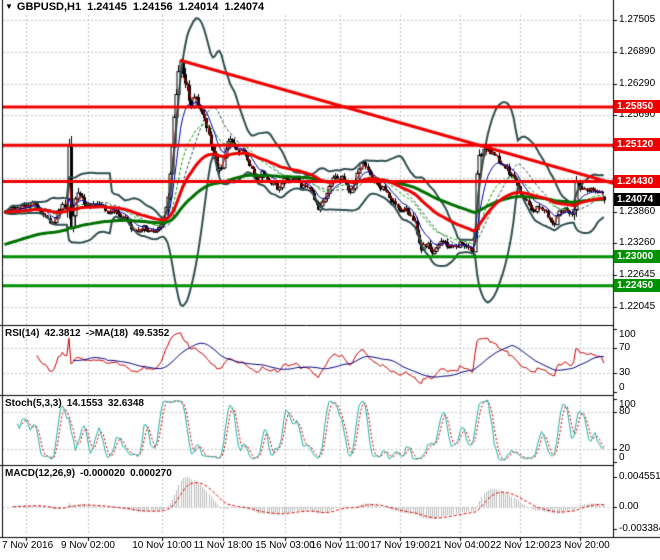  What do you see at coordinates (625, 373) in the screenshot?
I see `rsi-scale-label: 30` at bounding box center [625, 373].